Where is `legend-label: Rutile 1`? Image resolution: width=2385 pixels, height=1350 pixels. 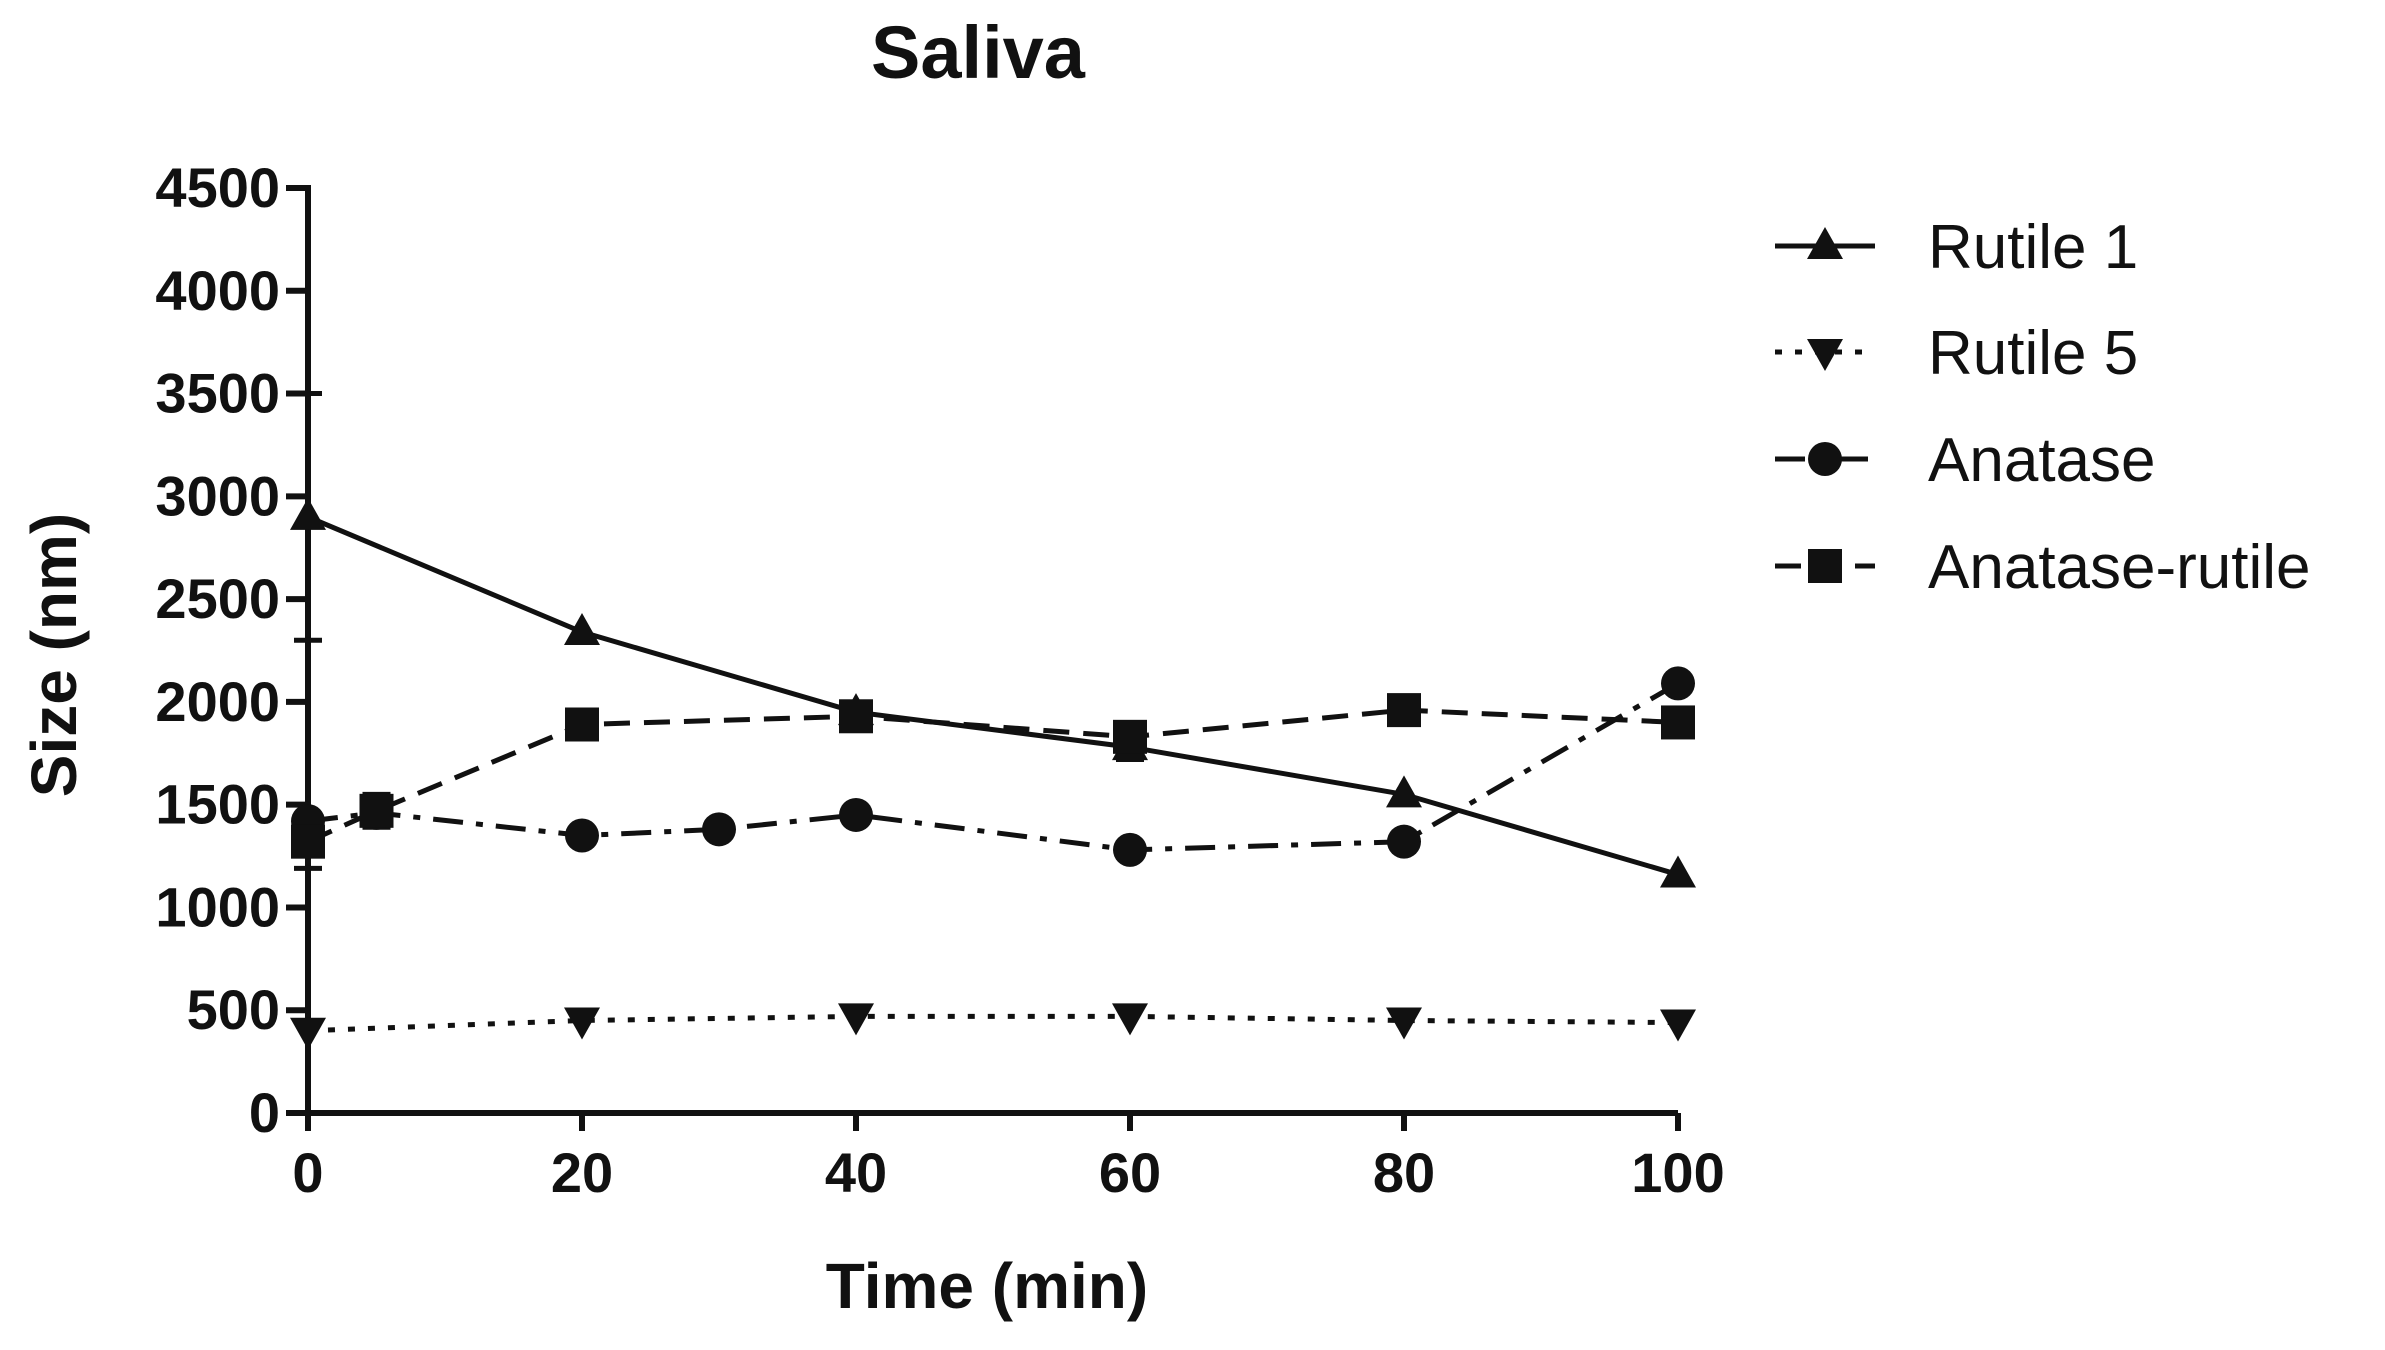
legend-label: Rutile 1 is located at coordinates (2033, 247).